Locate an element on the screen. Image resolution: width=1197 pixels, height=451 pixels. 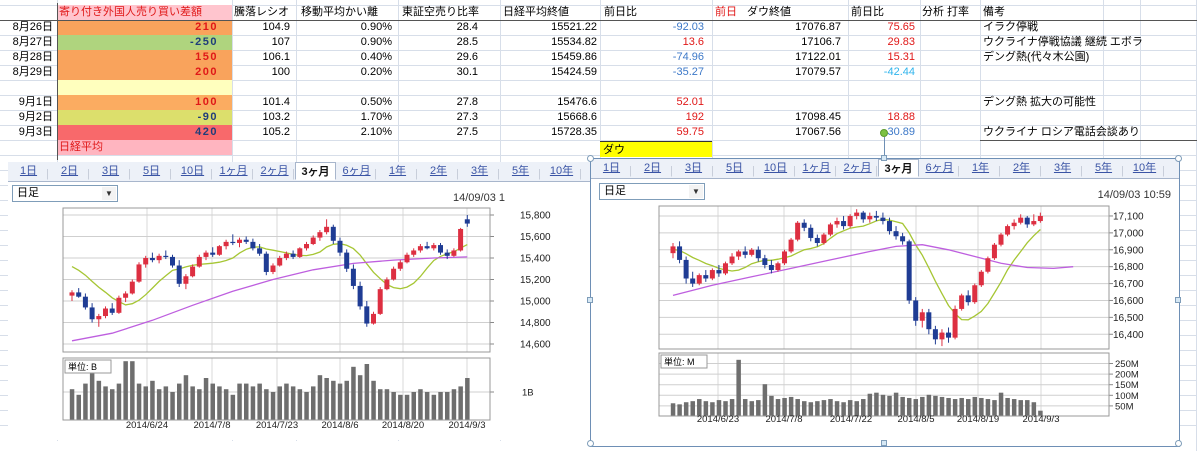
table-cell-dow-close: 17098.45 is located at coordinates (818, 117).